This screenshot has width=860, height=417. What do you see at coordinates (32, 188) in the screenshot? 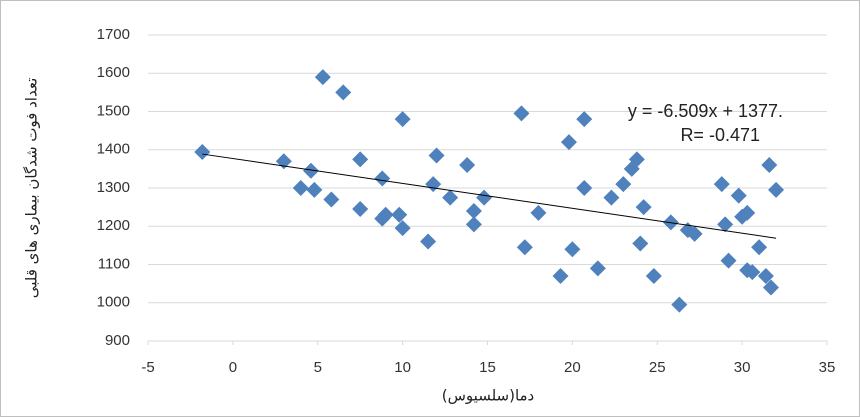
I see `y-axis-title: تعداد فوت شدگان بیماری های قلبی` at bounding box center [32, 188].